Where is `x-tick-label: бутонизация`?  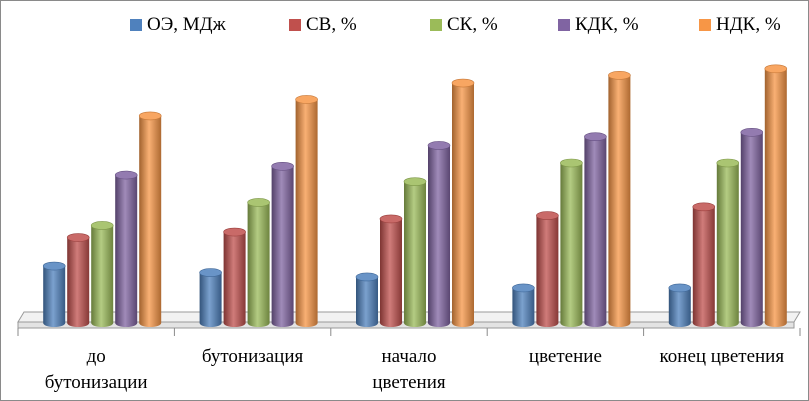 x-tick-label: бутонизация is located at coordinates (253, 357).